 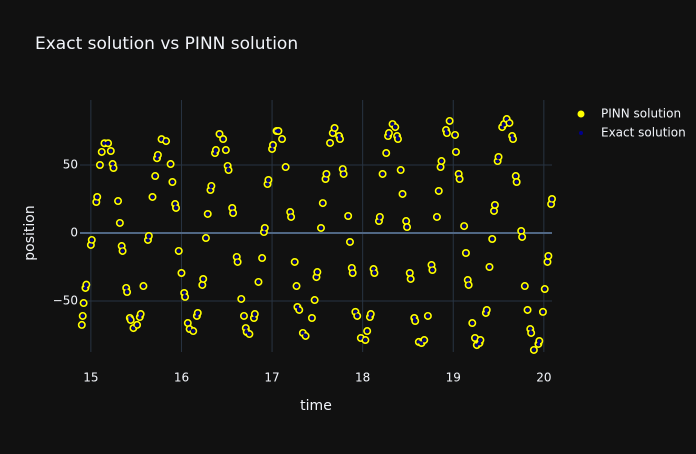 What do you see at coordinates (316, 406) in the screenshot?
I see `x-axis-label: time` at bounding box center [316, 406].